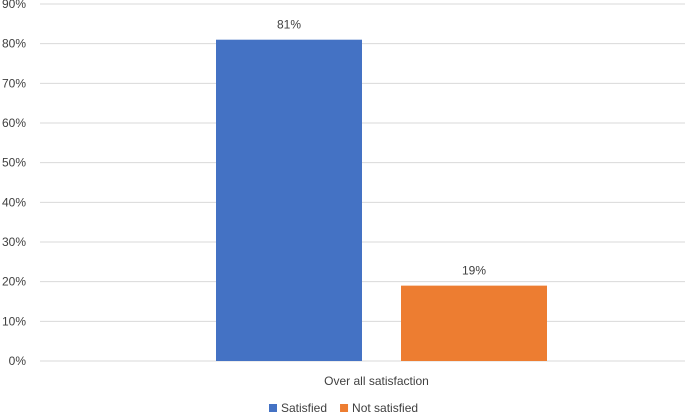  What do you see at coordinates (14, 83) in the screenshot?
I see `y-tick-label: 70%` at bounding box center [14, 83].